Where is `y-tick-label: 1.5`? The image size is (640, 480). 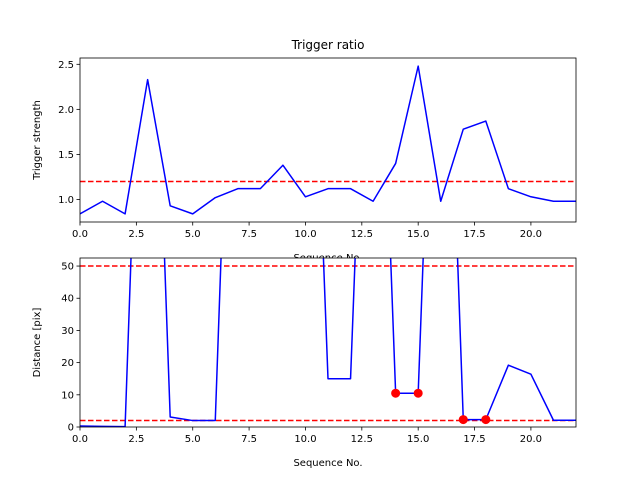
y-tick-label: 1.5 is located at coordinates (66, 155).